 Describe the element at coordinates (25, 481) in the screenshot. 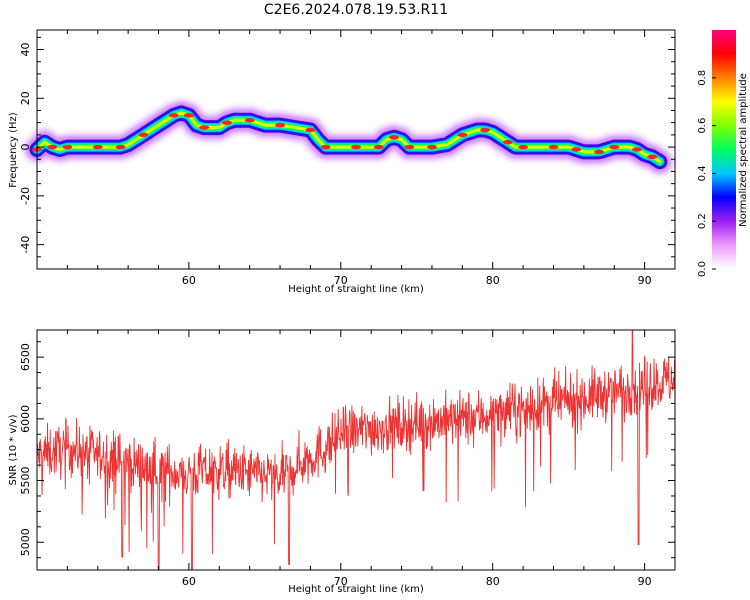

I see `snr-ytick-label: 5500` at that location.